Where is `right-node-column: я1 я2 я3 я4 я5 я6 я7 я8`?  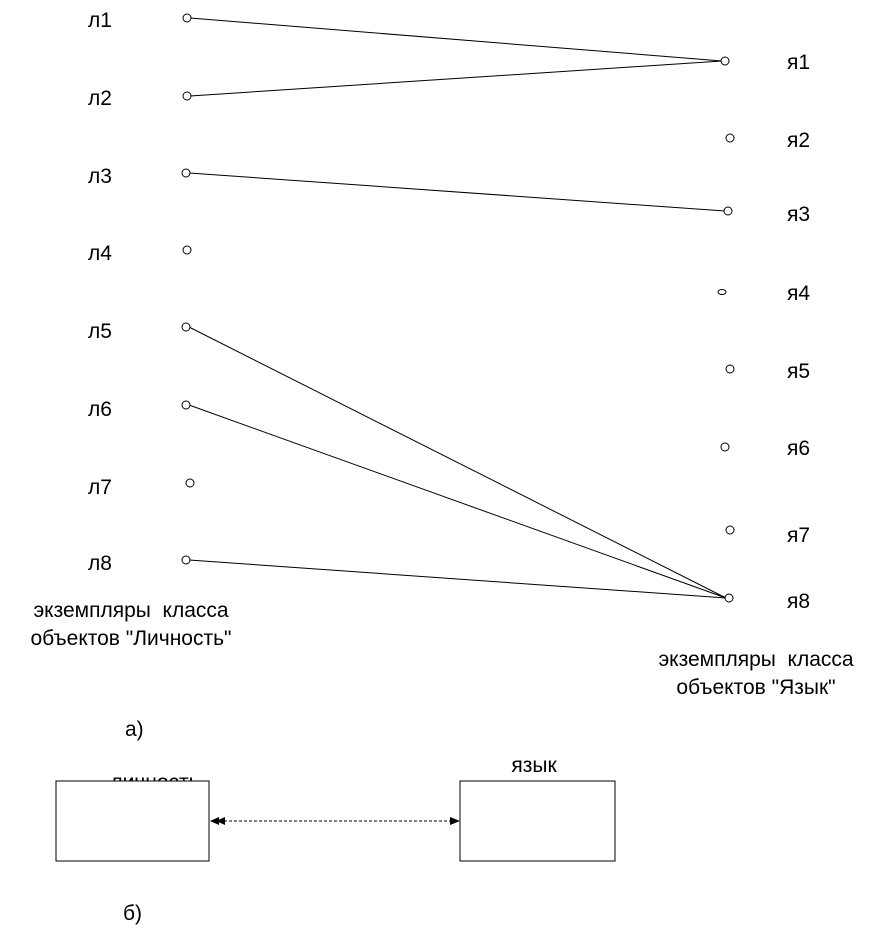
right-node-column: я1 я2 я3 я4 я5 я6 я7 я8 is located at coordinates (763, 332).